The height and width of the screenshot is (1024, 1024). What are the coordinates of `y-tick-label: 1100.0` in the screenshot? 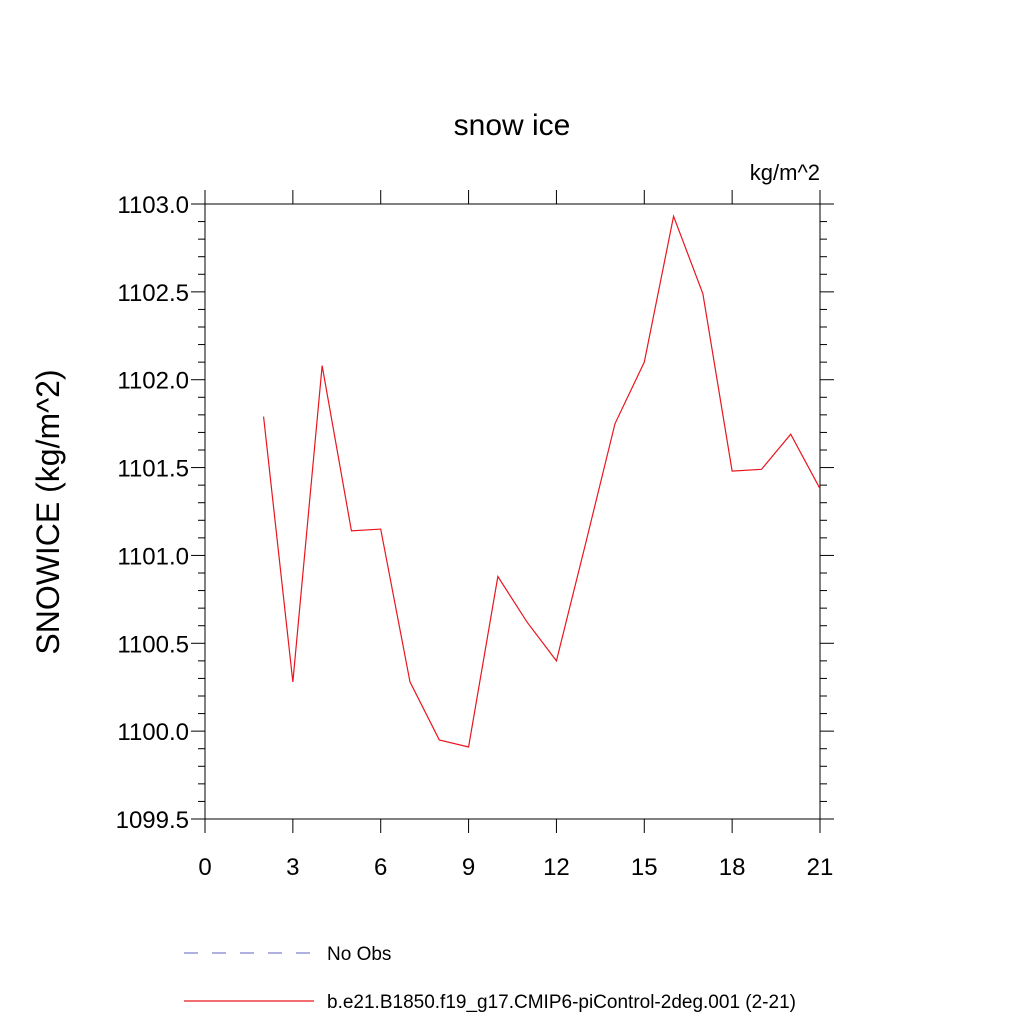 It's located at (153, 732).